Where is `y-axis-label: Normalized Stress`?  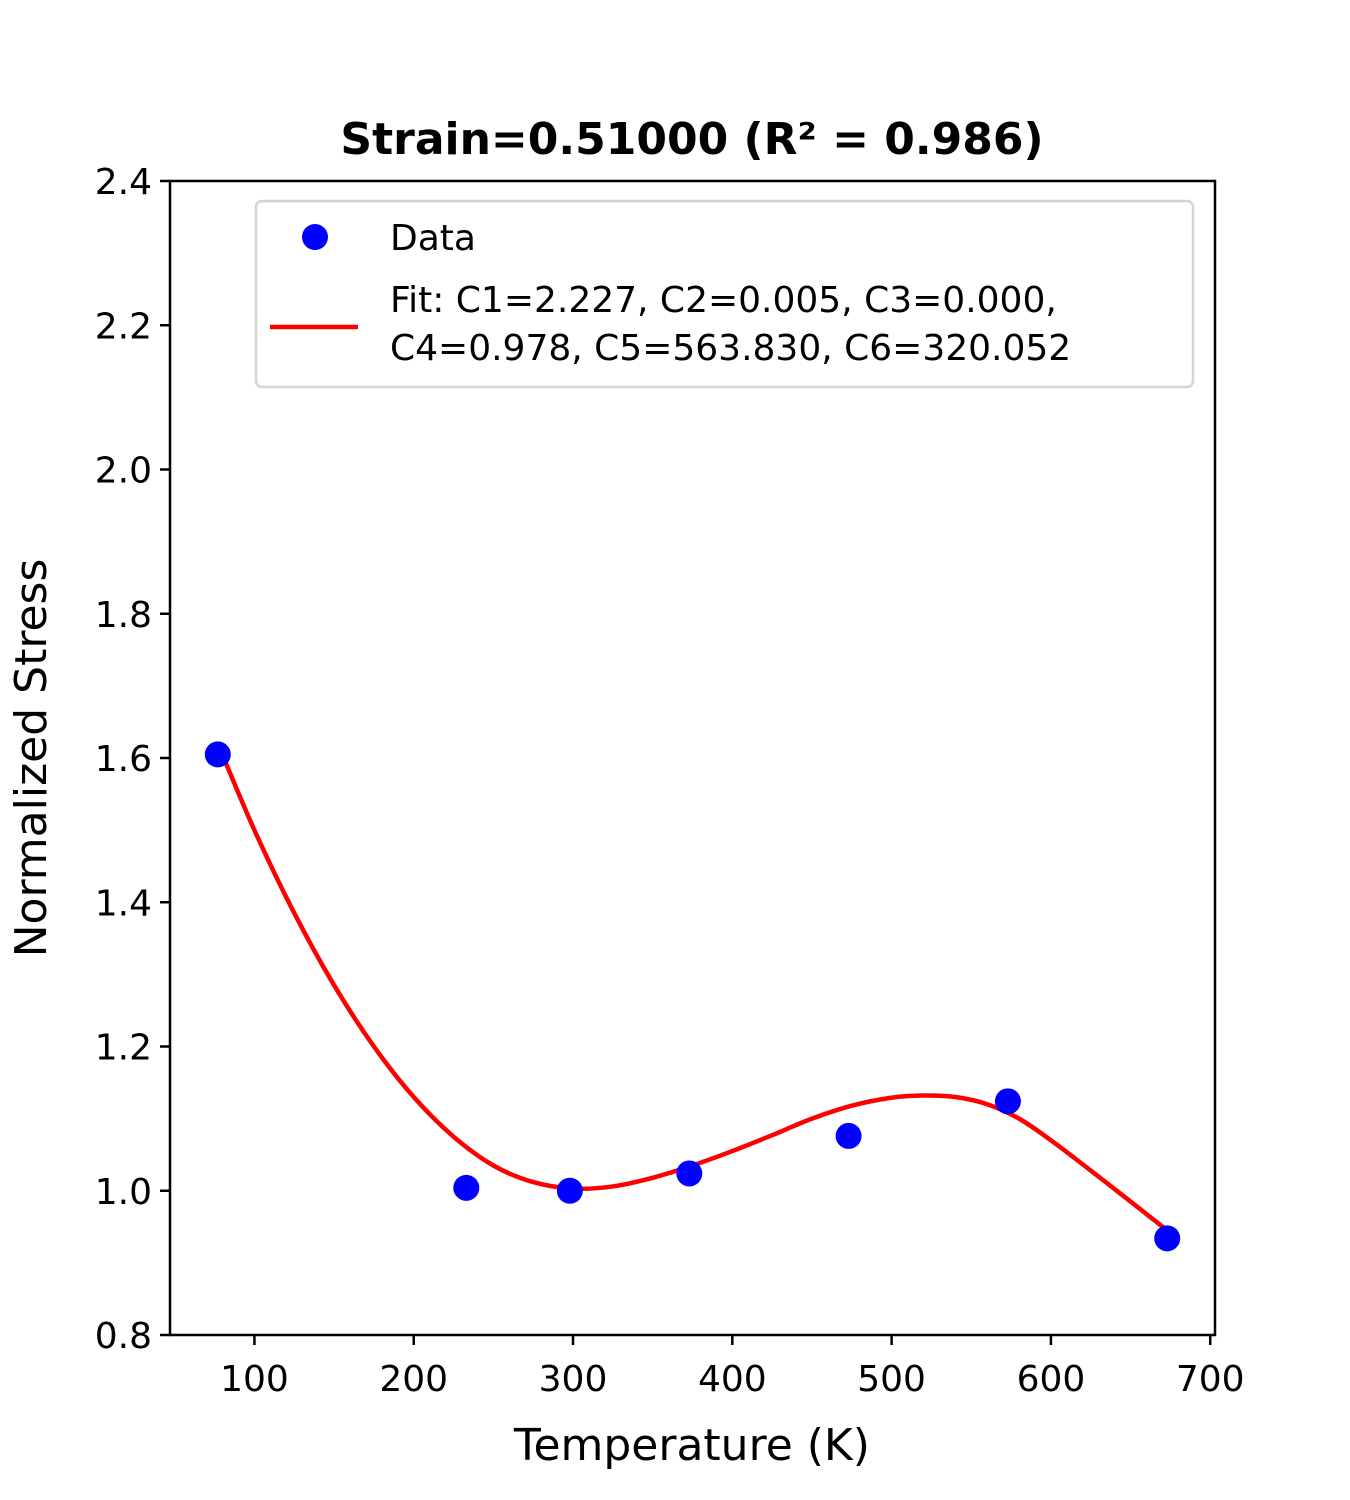
y-axis-label: Normalized Stress is located at coordinates (31, 758).